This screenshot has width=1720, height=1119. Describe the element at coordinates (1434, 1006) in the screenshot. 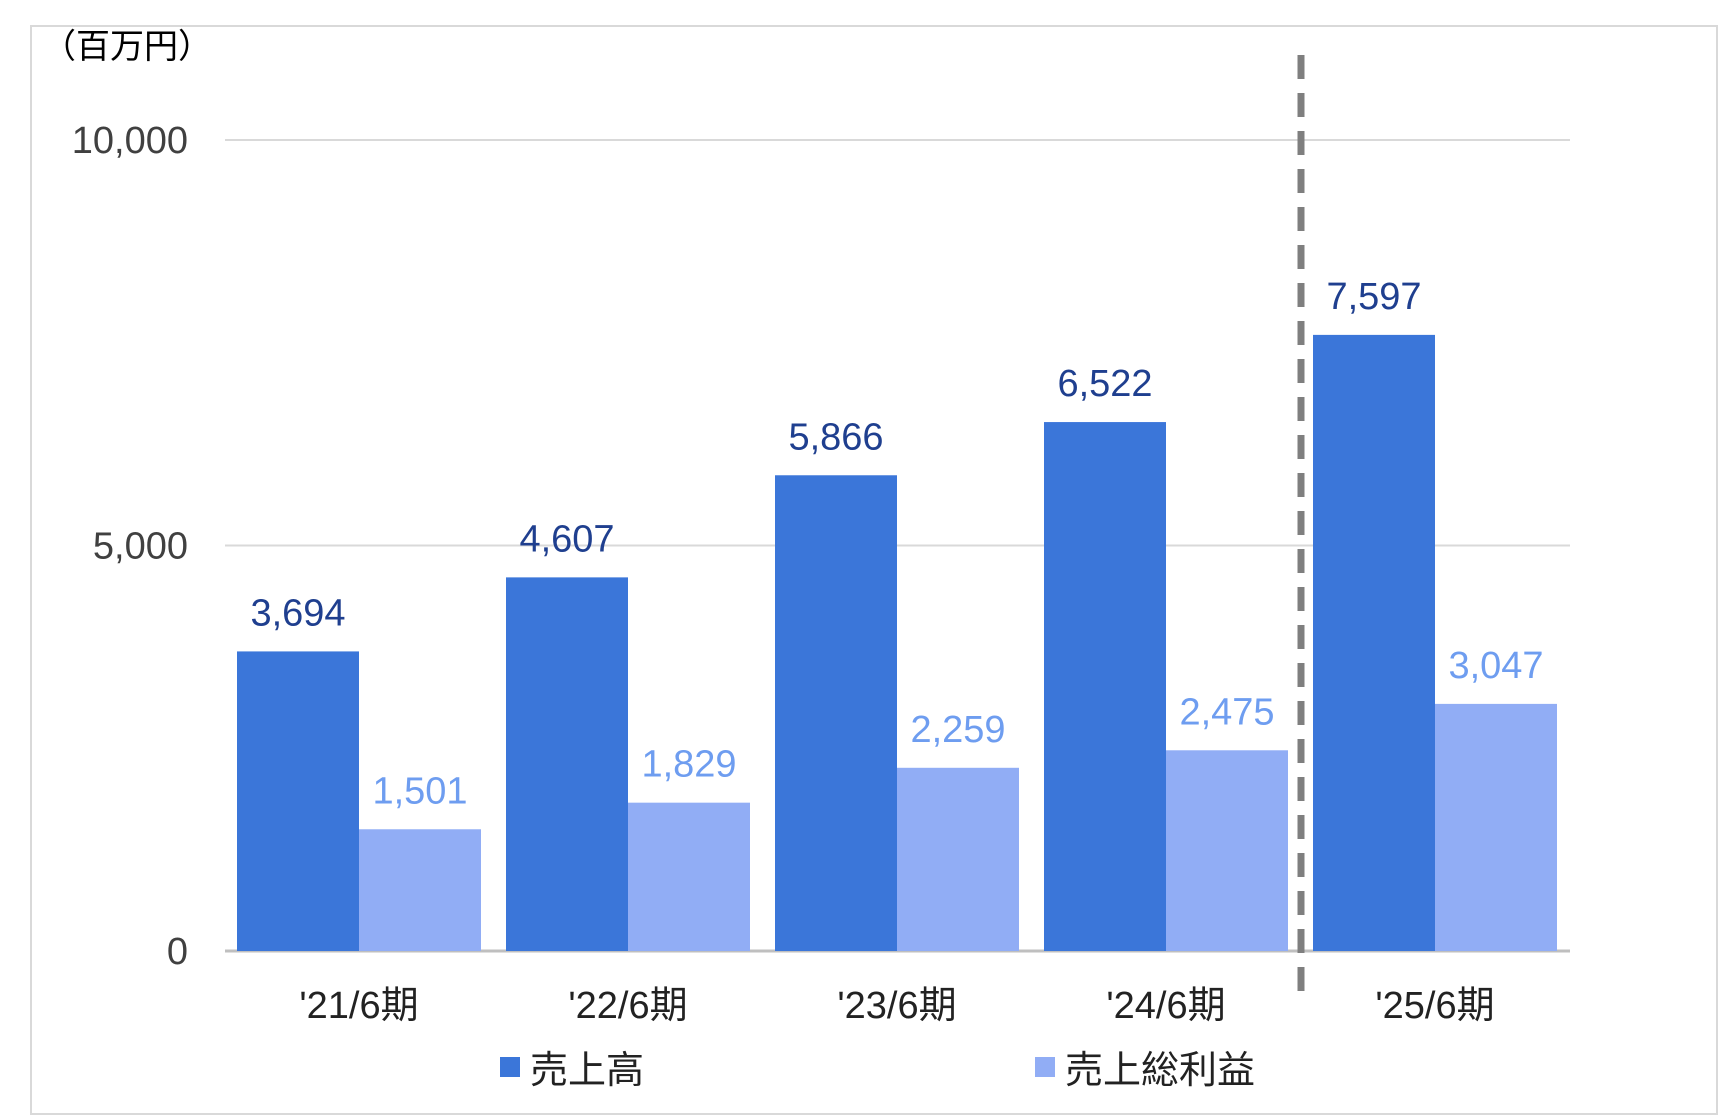

I see `x-tick-label: '25/6期` at that location.